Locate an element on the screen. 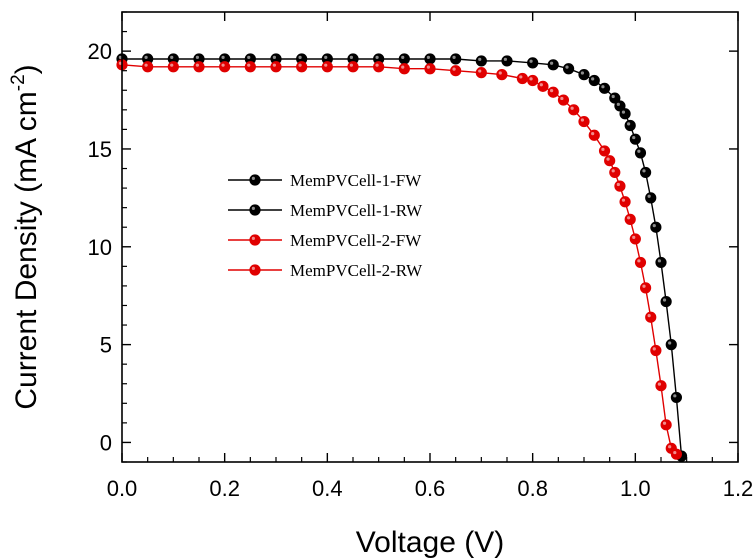 The image size is (754, 560). y-tick-label: 10 is located at coordinates (100, 247).